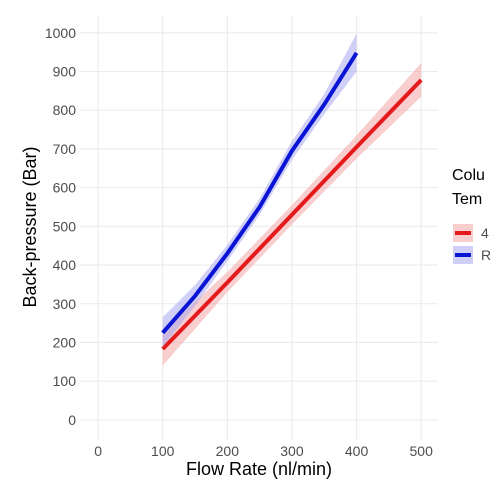 This screenshot has height=492, width=492. Describe the element at coordinates (65, 304) in the screenshot. I see `y-tick-label: 300` at that location.